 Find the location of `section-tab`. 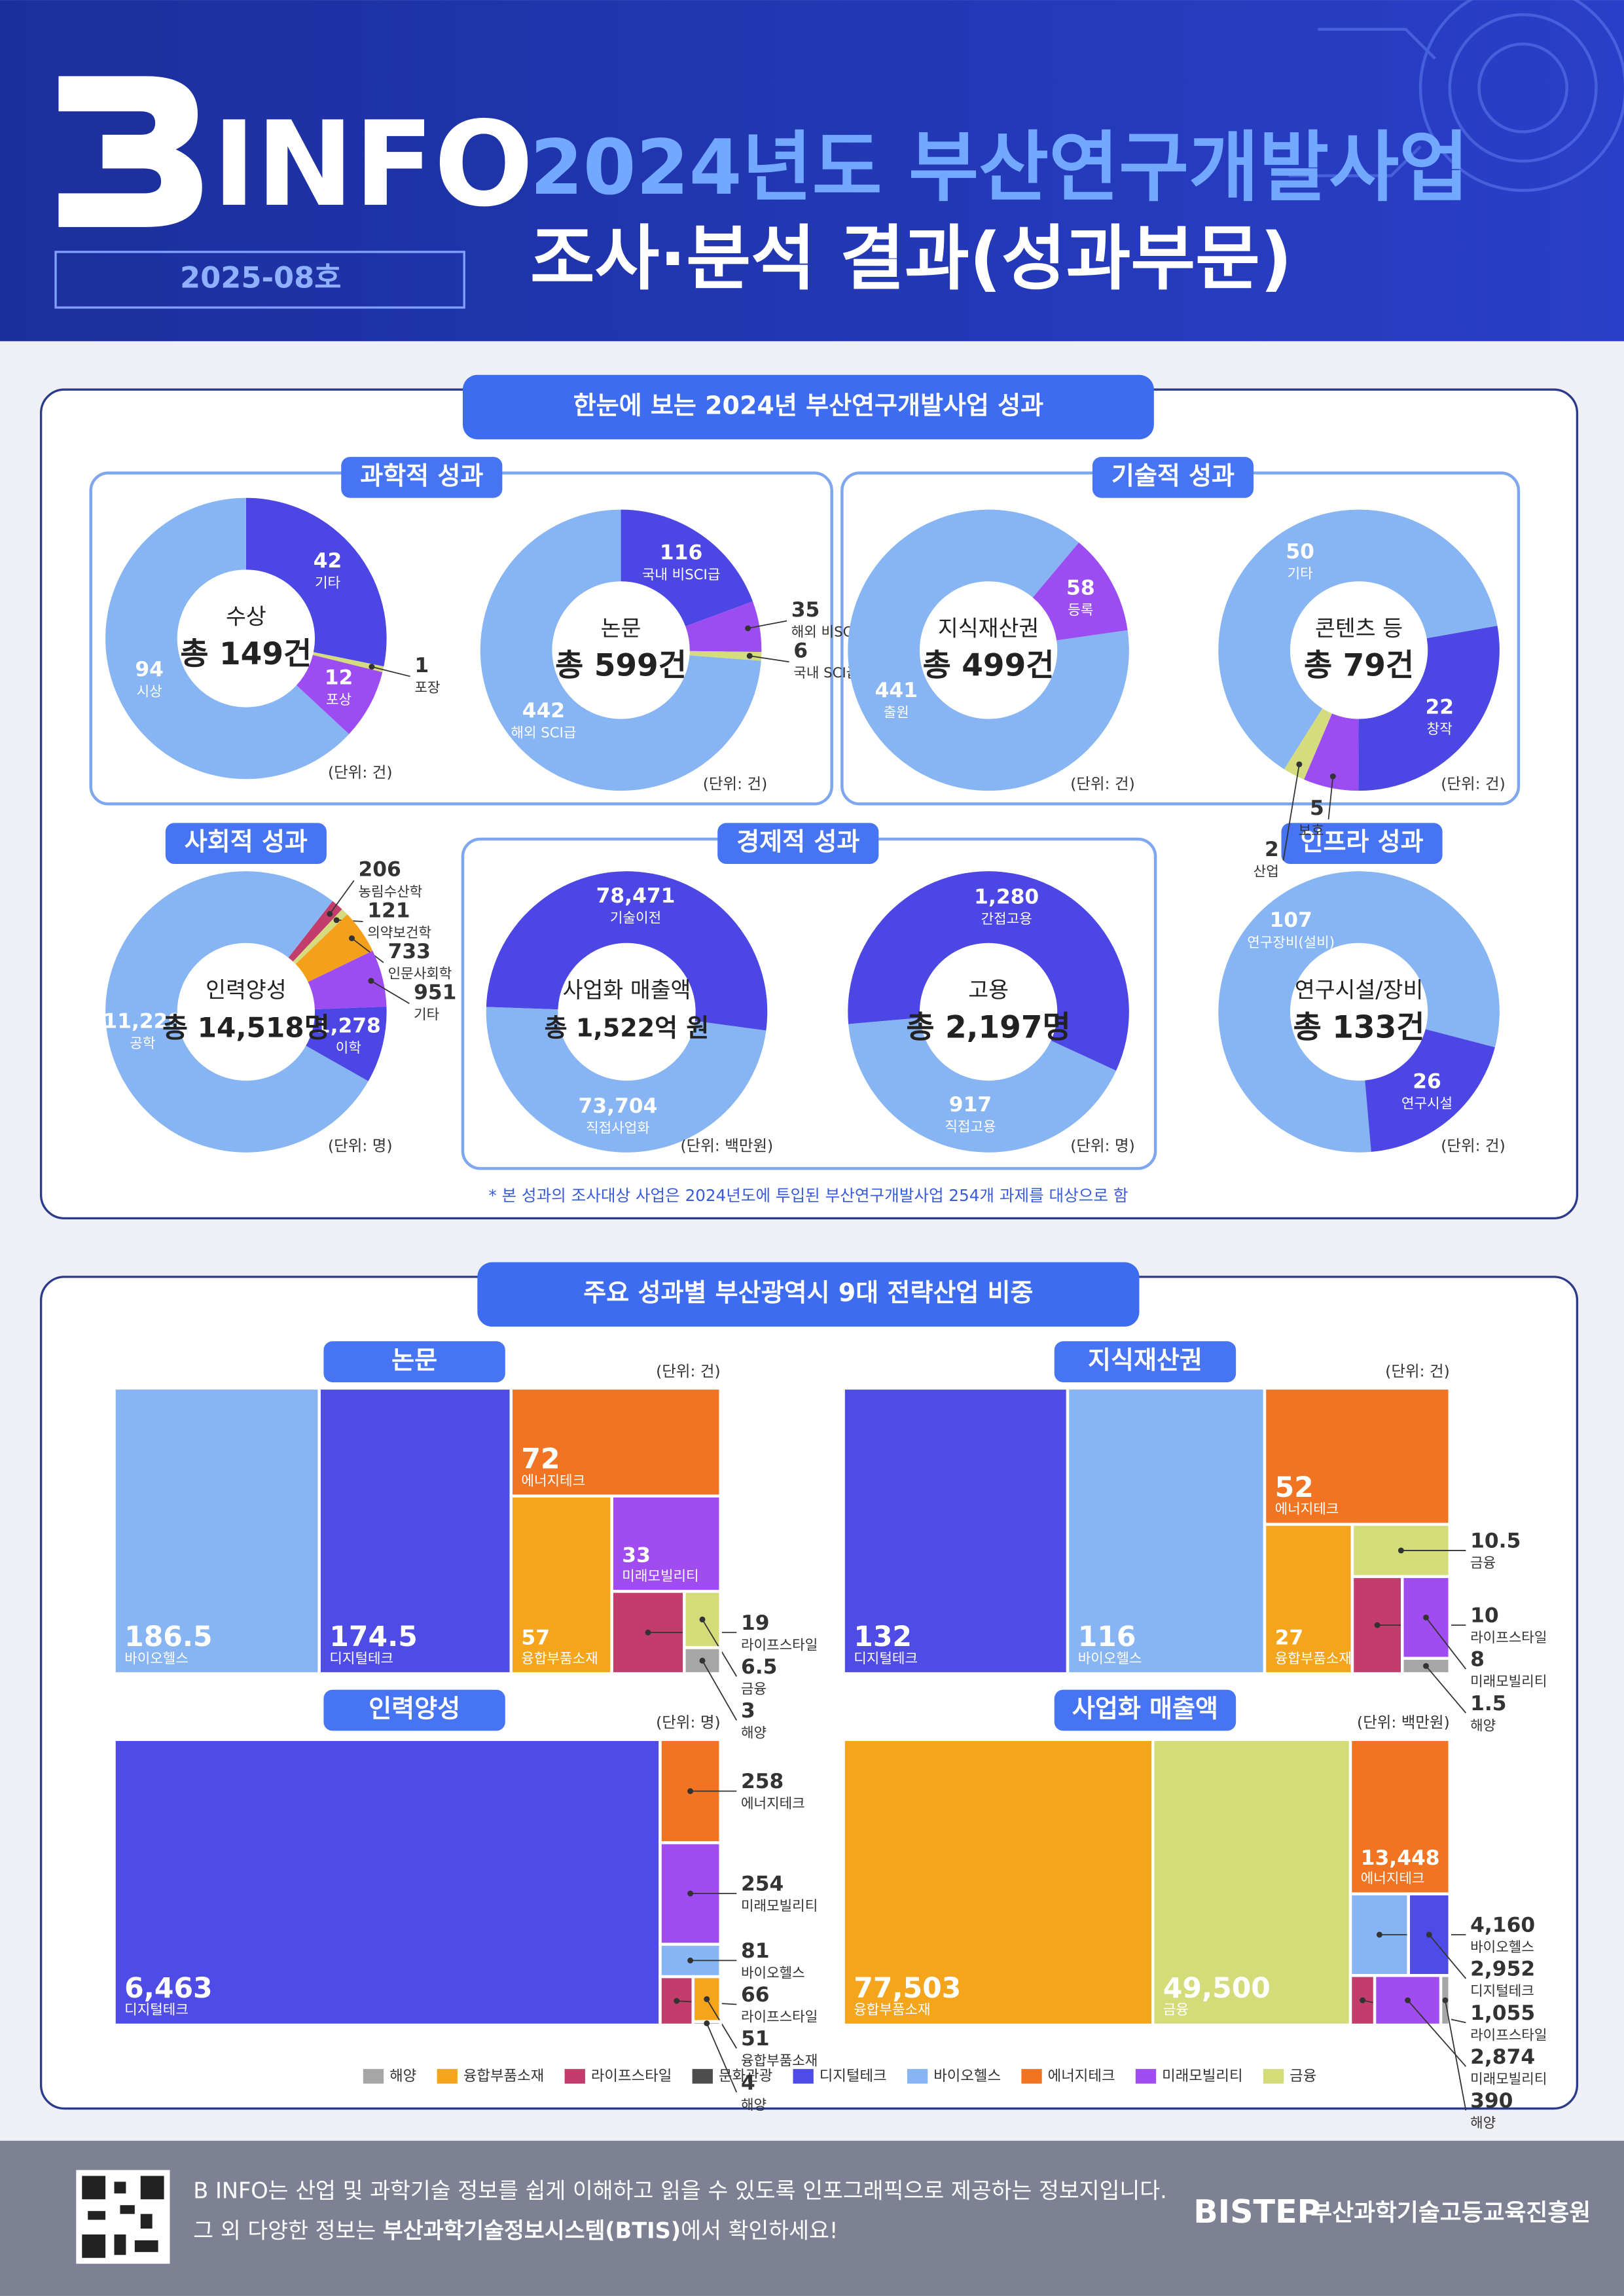

section-tab is located at coordinates (808, 1294).